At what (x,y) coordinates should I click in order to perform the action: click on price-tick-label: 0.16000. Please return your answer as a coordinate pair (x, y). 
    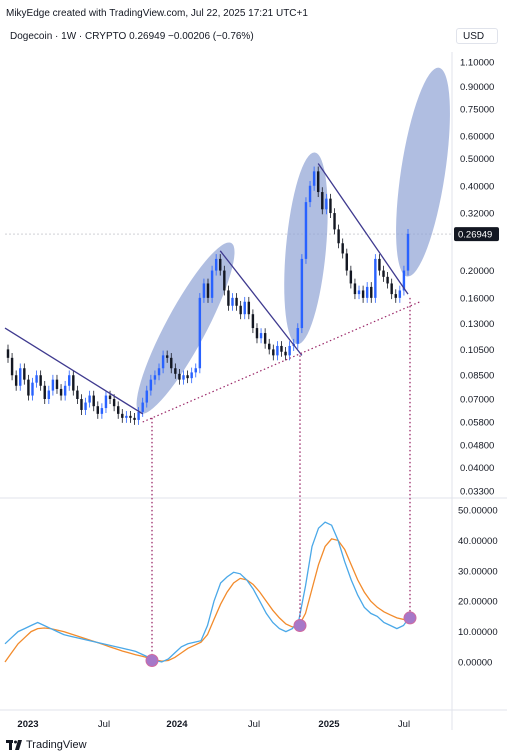
    Looking at the image, I should click on (477, 298).